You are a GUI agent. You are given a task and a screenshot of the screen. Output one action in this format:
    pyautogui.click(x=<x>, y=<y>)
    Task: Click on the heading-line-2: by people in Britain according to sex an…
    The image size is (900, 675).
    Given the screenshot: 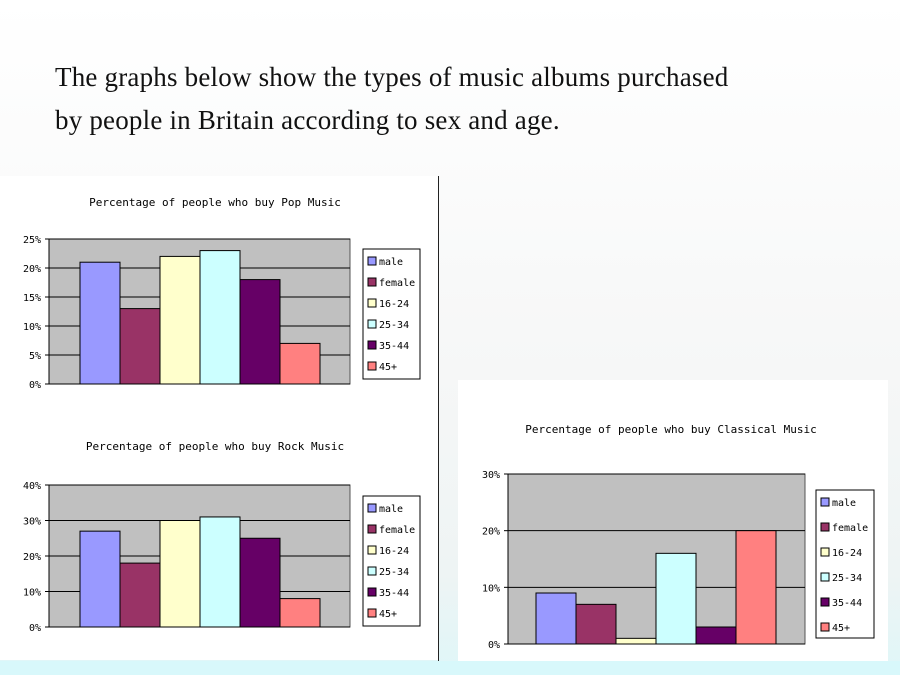 What is the action you would take?
    pyautogui.click(x=307, y=120)
    